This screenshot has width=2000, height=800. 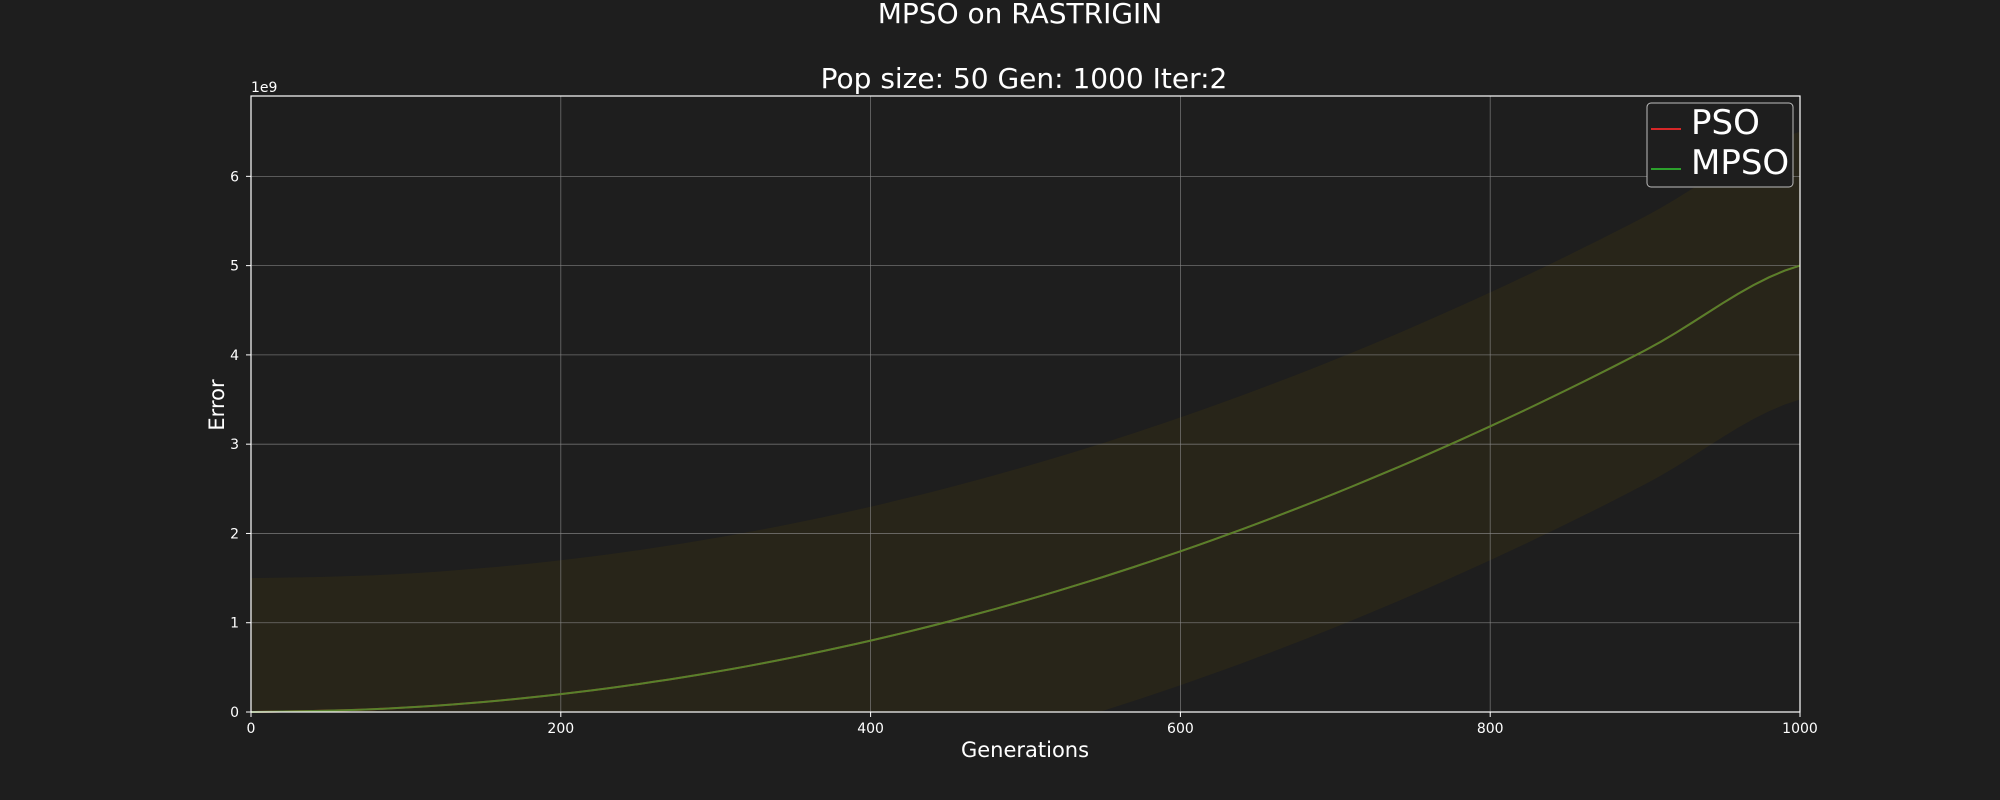 I want to click on y-tick-label: 3, so click(x=234, y=445).